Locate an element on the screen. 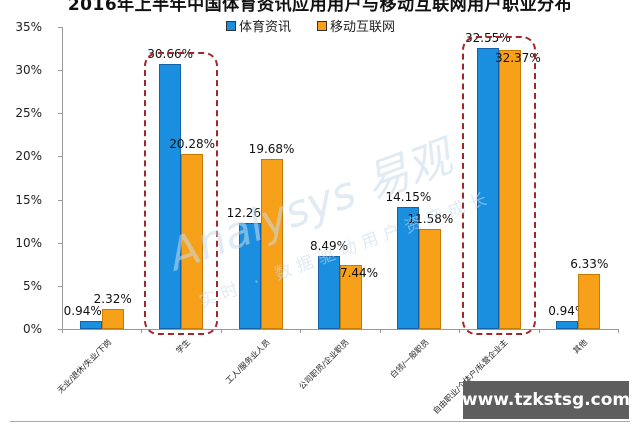 This screenshot has height=427, width=640. category-label: 白领/一般职员 is located at coordinates (409, 358).